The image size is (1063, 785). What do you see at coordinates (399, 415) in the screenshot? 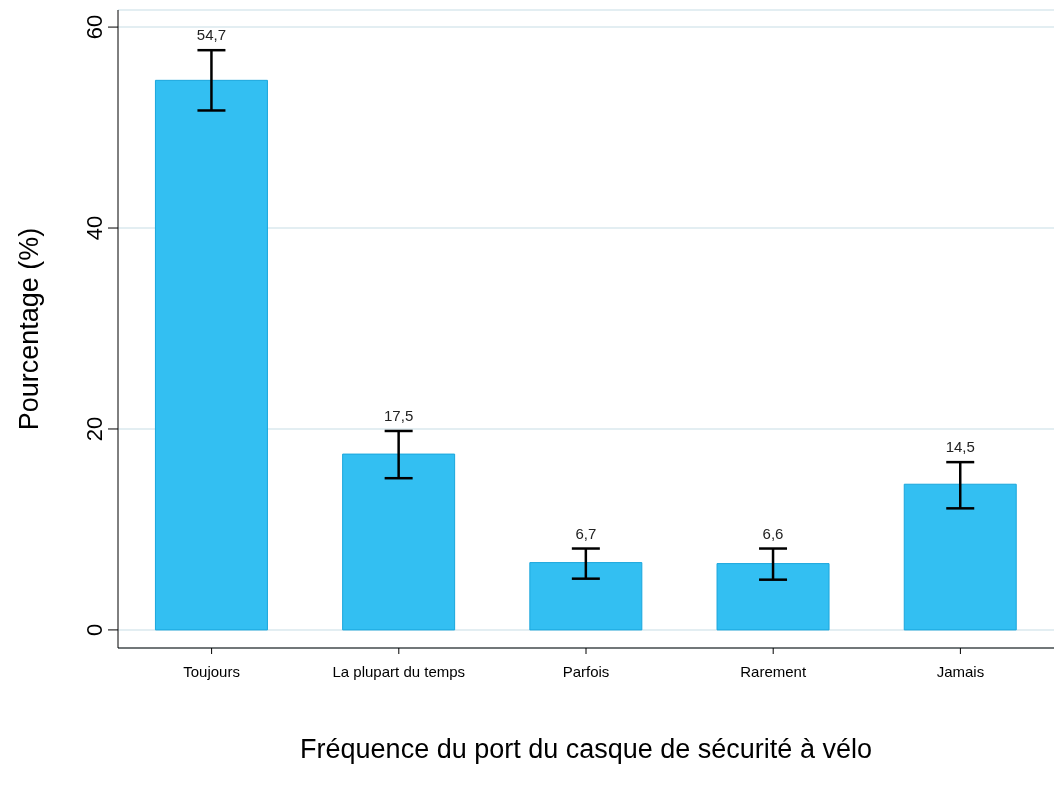
I see `data-label: 17,5` at bounding box center [399, 415].